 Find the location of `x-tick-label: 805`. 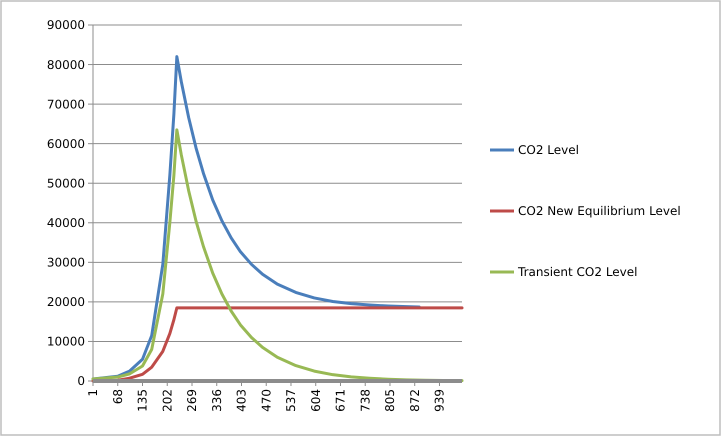

x-tick-label: 805 is located at coordinates (390, 400).